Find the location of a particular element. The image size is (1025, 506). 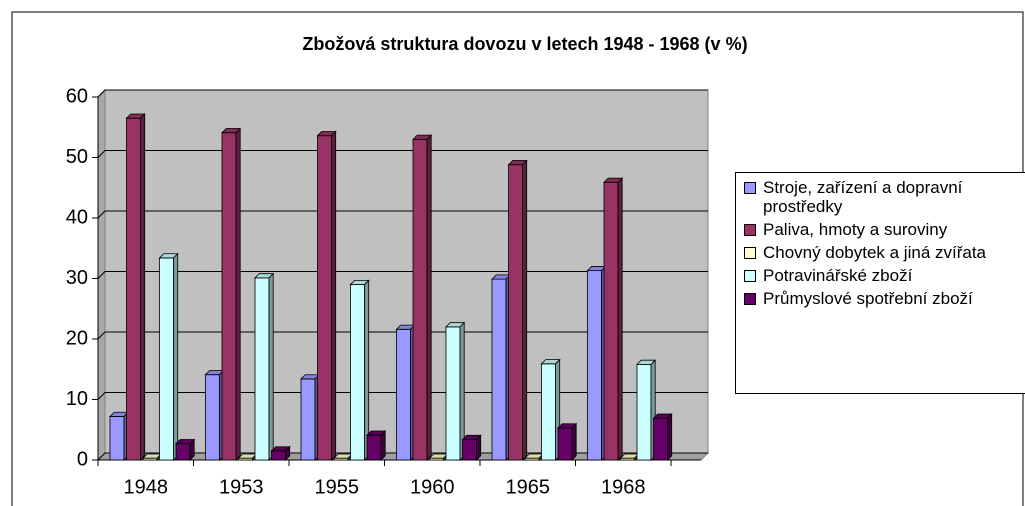

y-tick-label: 40 is located at coordinates (77, 217).